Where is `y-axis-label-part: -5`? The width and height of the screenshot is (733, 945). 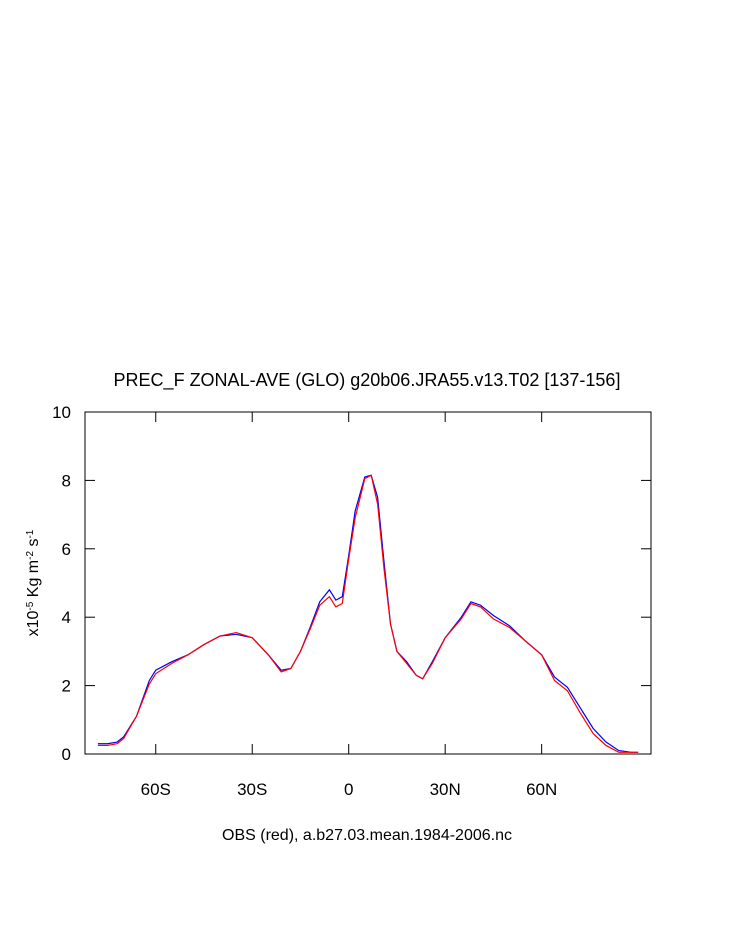 y-axis-label-part: -5 is located at coordinates (30, 605).